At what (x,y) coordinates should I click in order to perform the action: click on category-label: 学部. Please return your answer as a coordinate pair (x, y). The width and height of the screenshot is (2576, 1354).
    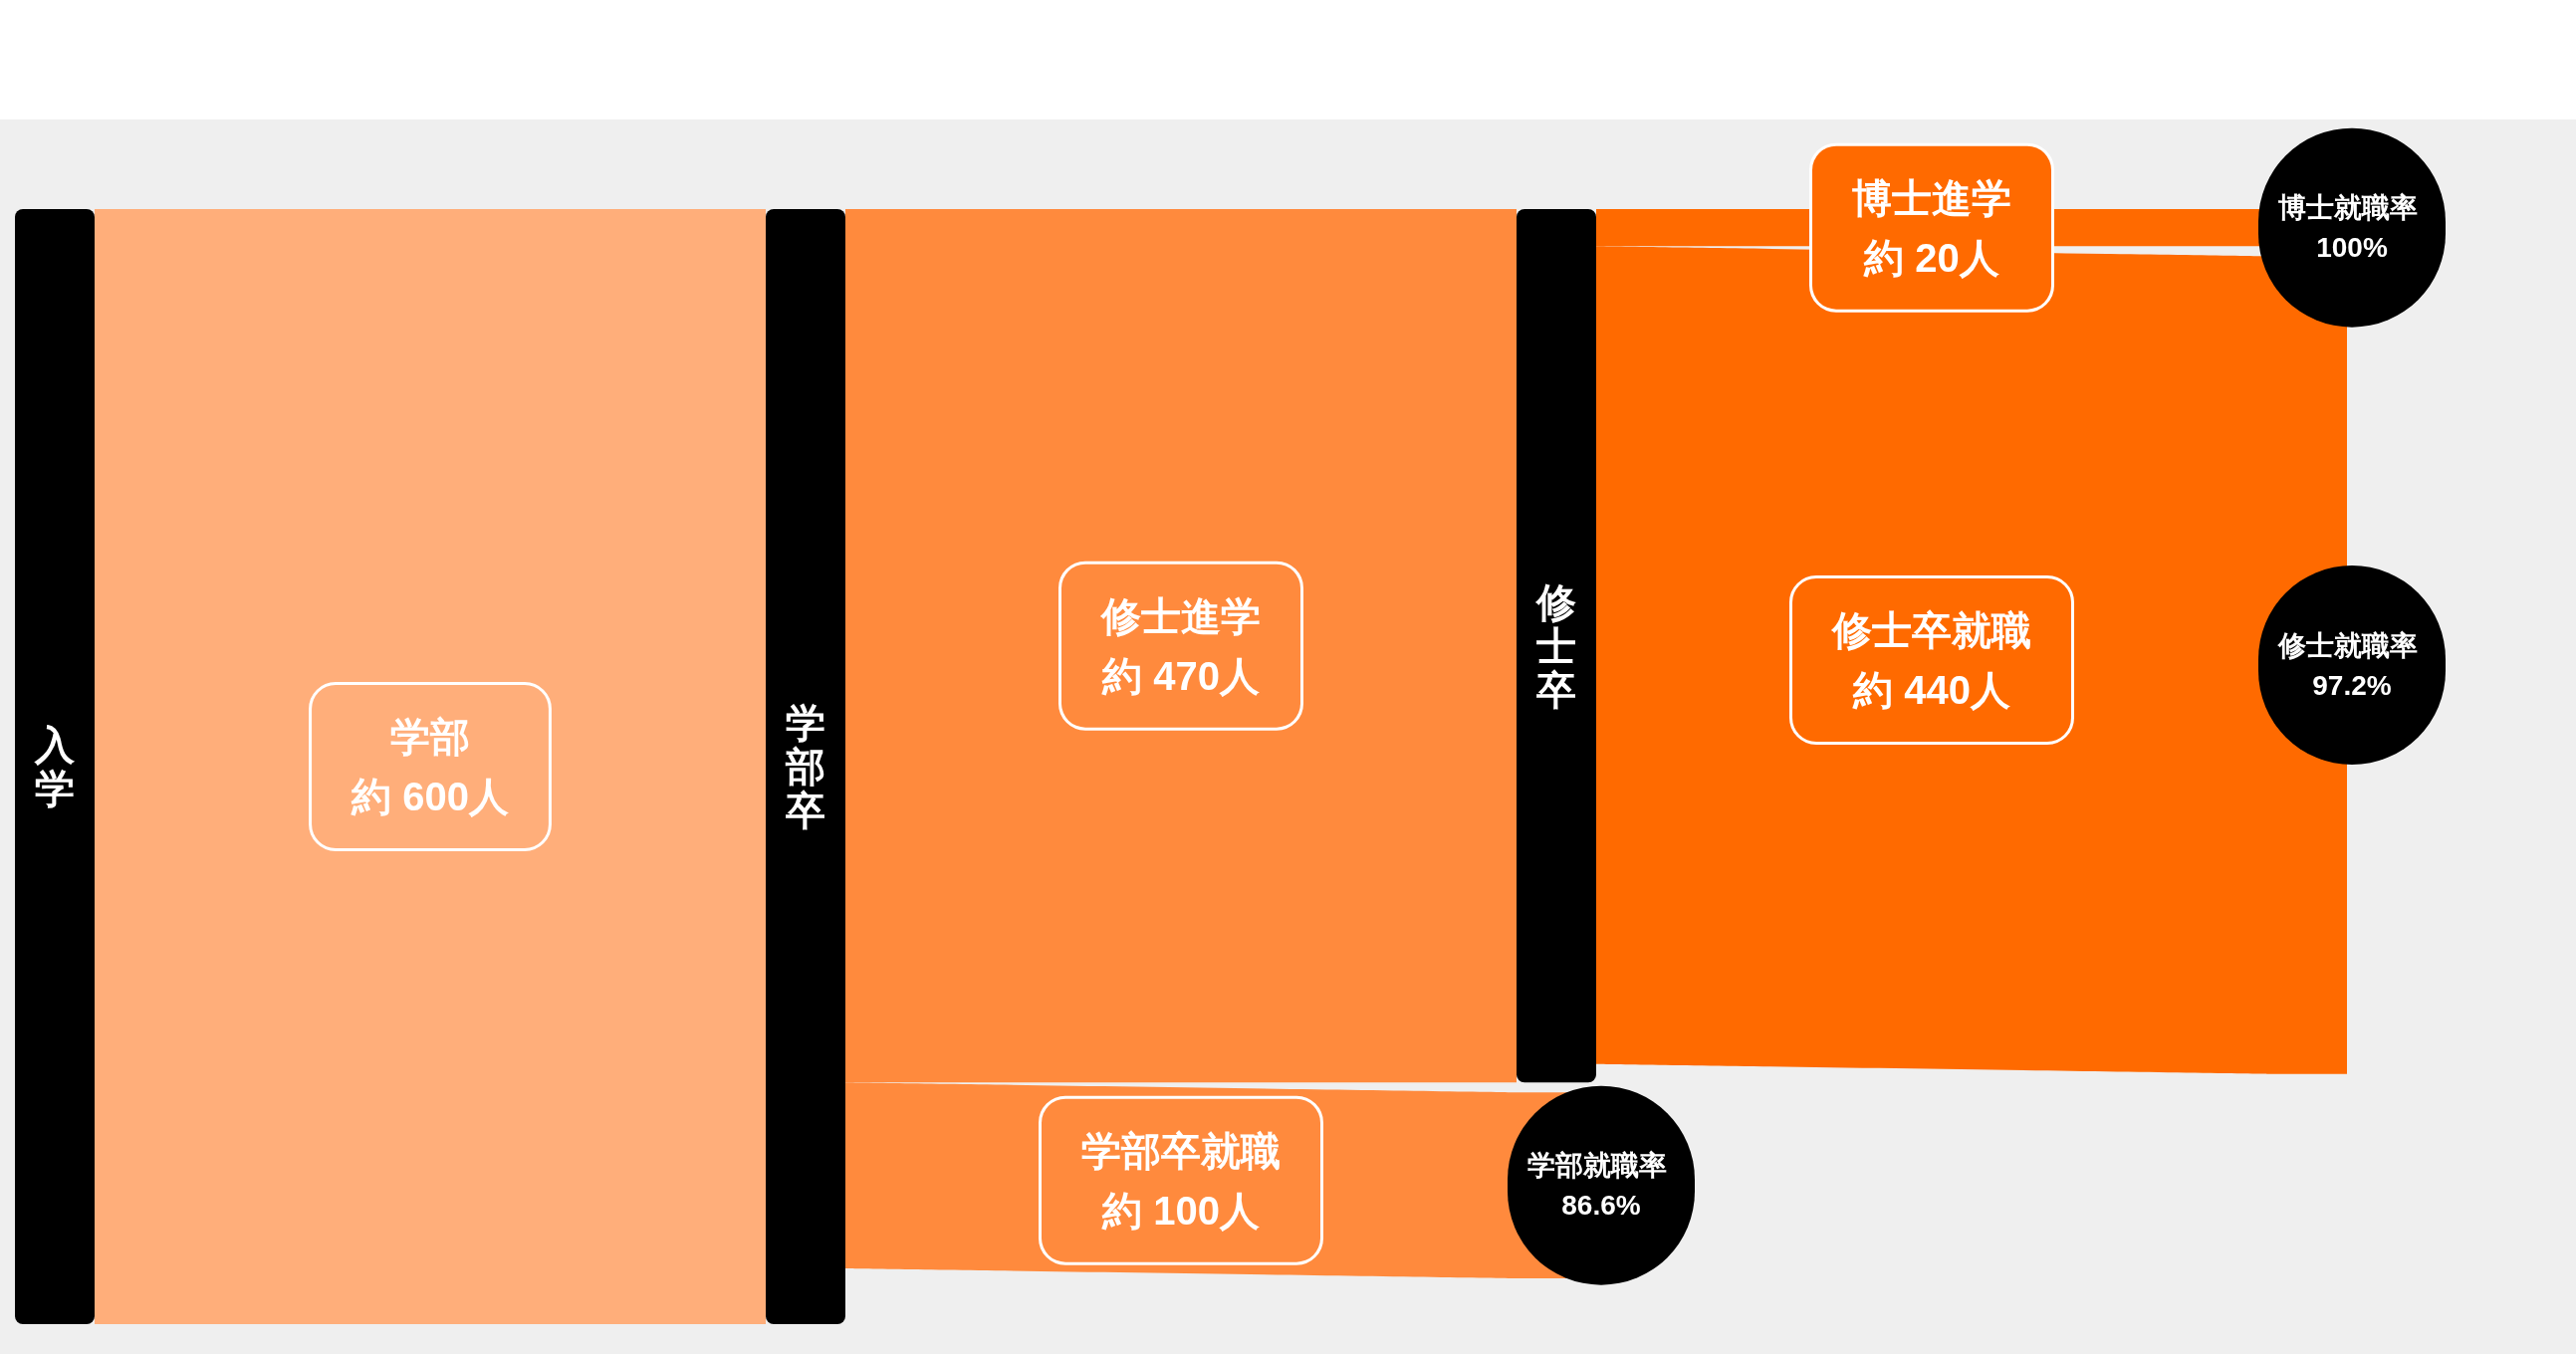
    Looking at the image, I should click on (430, 737).